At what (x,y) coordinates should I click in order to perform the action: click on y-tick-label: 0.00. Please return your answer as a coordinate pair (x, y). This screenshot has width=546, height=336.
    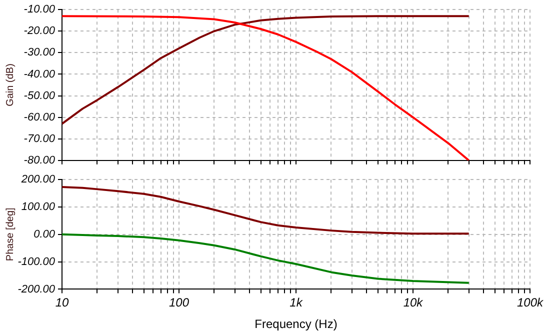
    Looking at the image, I should click on (45, 234).